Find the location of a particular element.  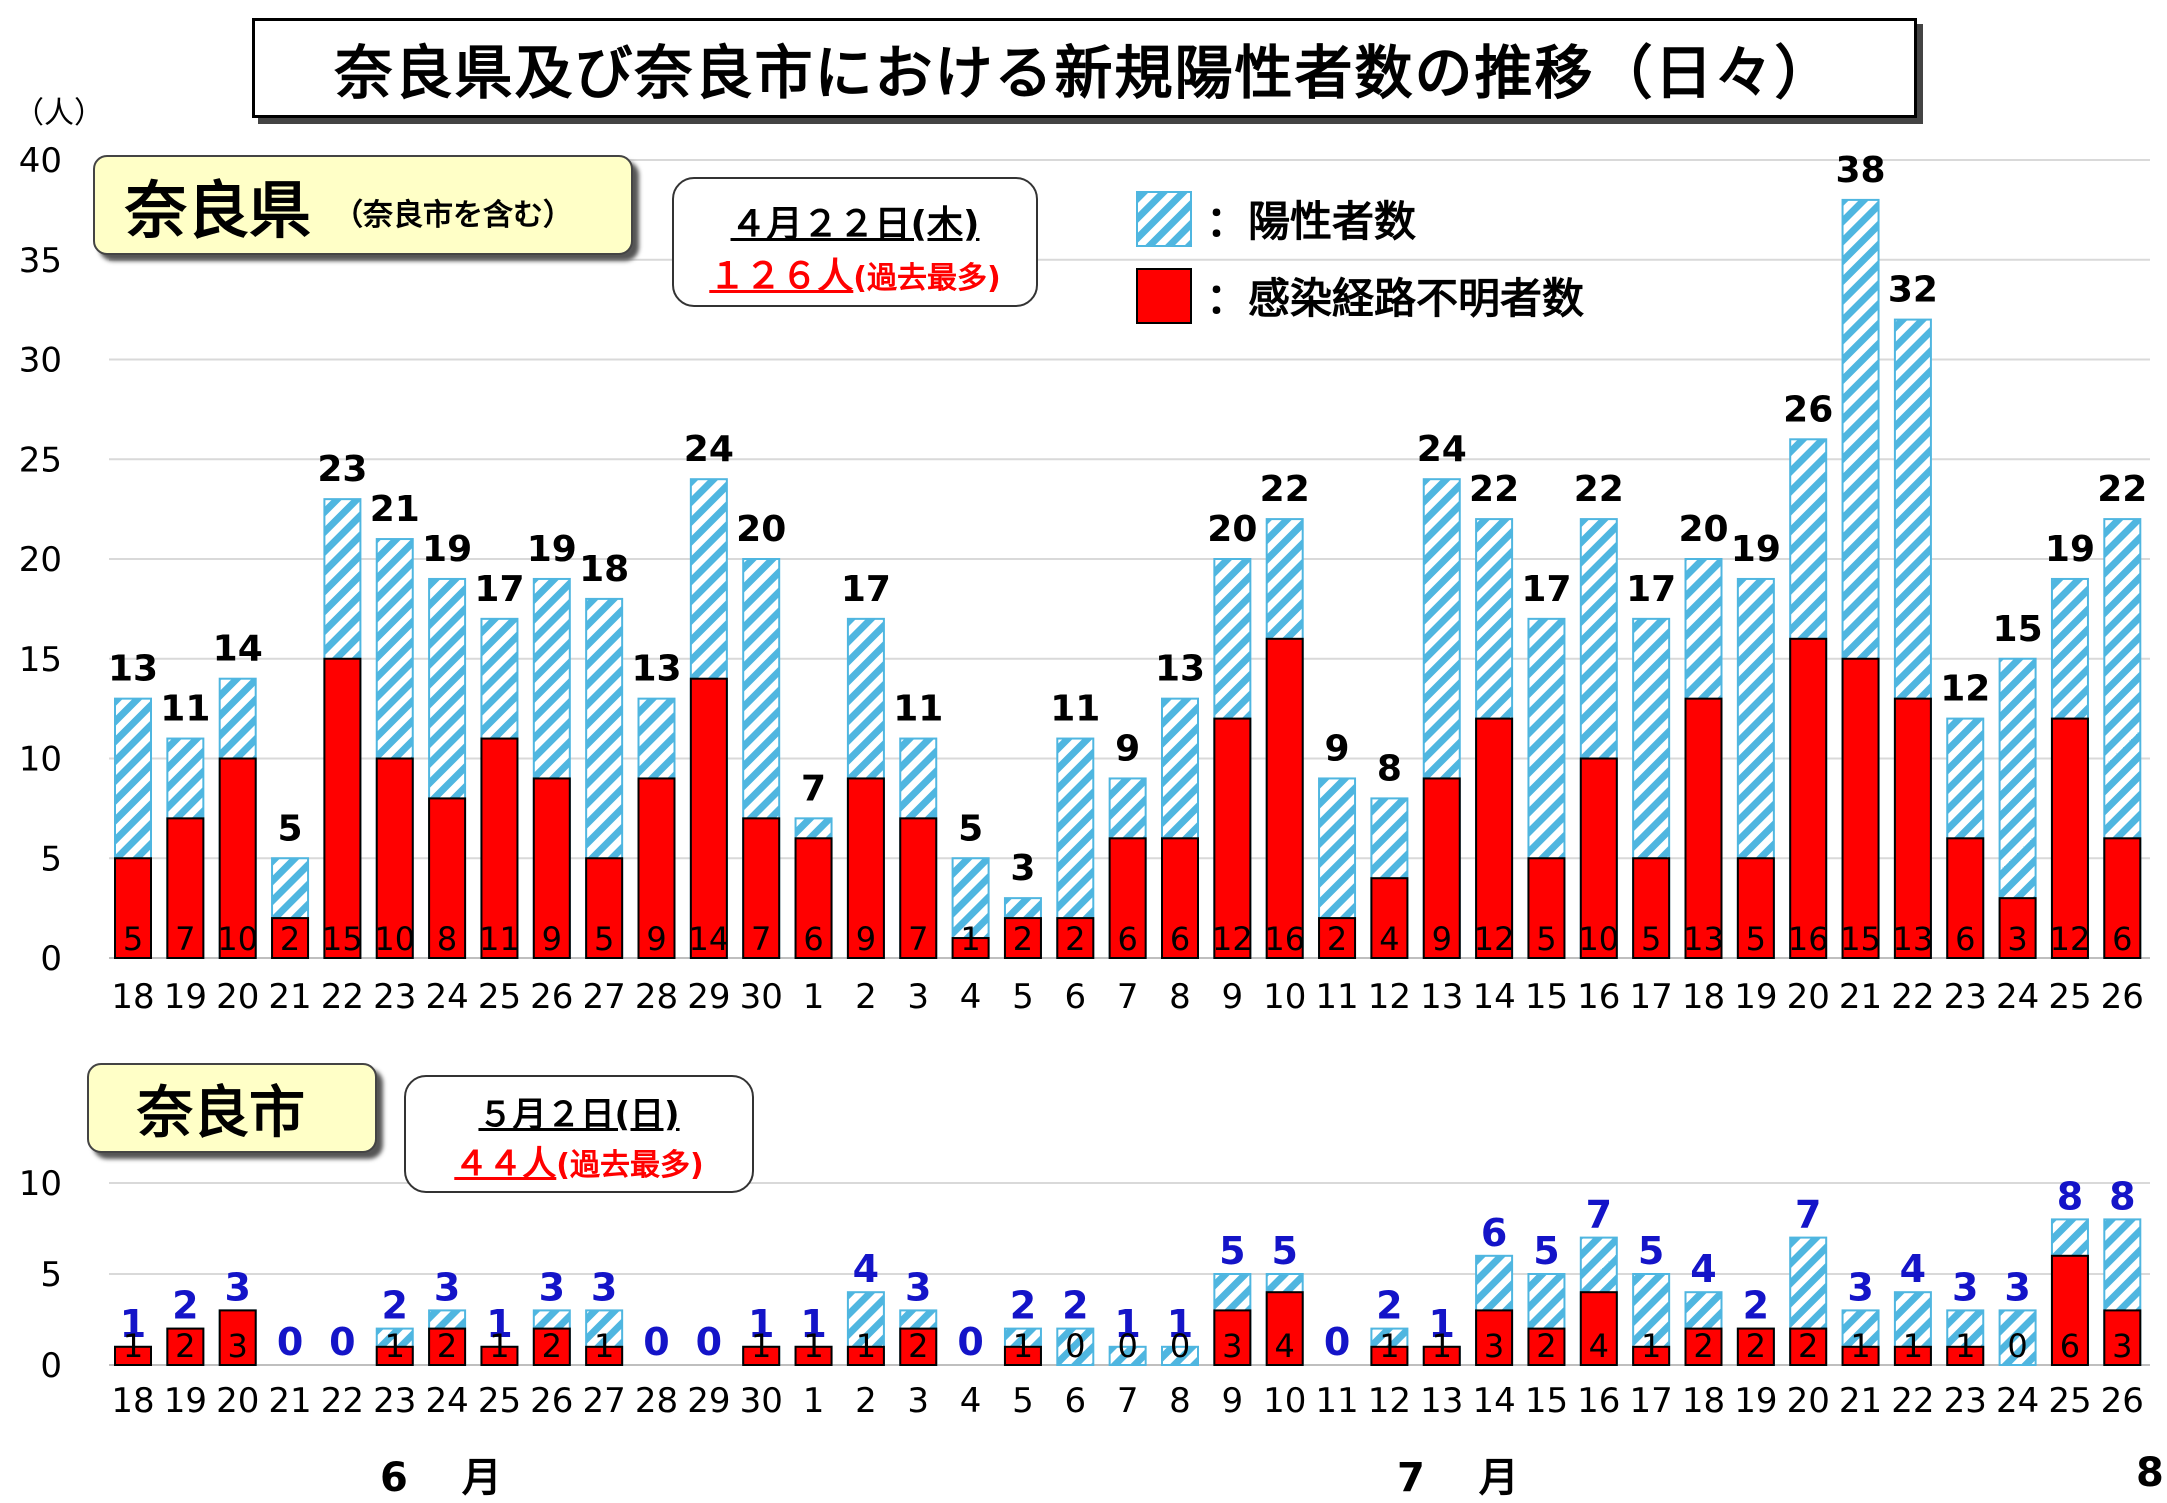

city-label: 奈良市 is located at coordinates (221, 1113).